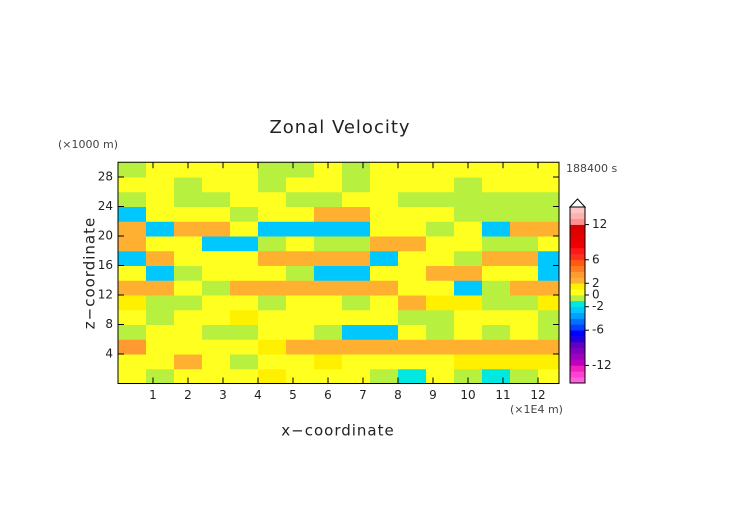 This screenshot has height=532, width=752. Describe the element at coordinates (433, 395) in the screenshot. I see `x-tick-label: 9` at that location.